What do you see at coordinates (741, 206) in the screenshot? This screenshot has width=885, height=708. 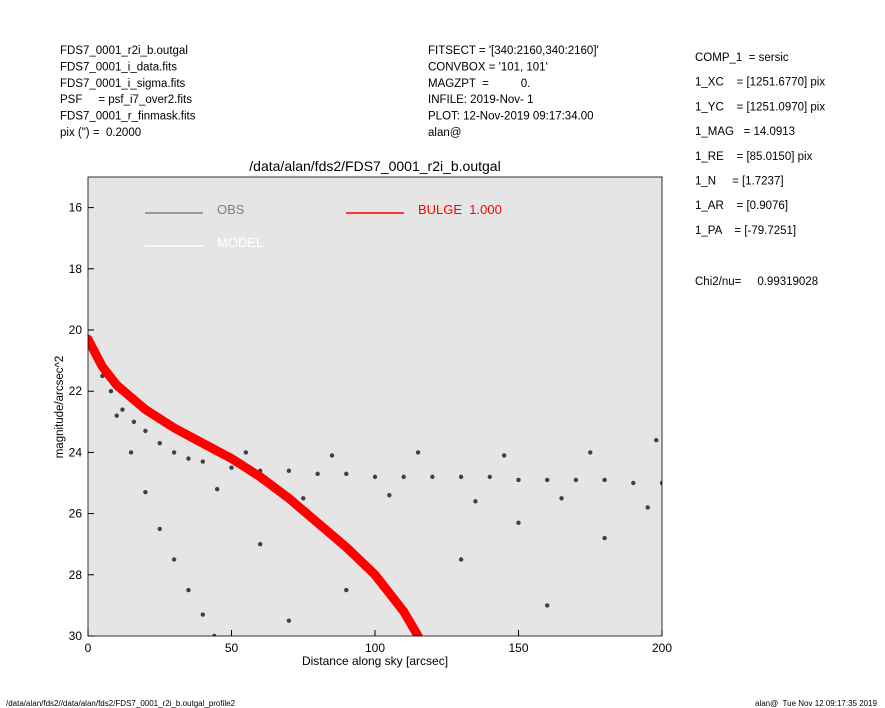 I see `header-right-line: 1_AR = [0.9076]` at bounding box center [741, 206].